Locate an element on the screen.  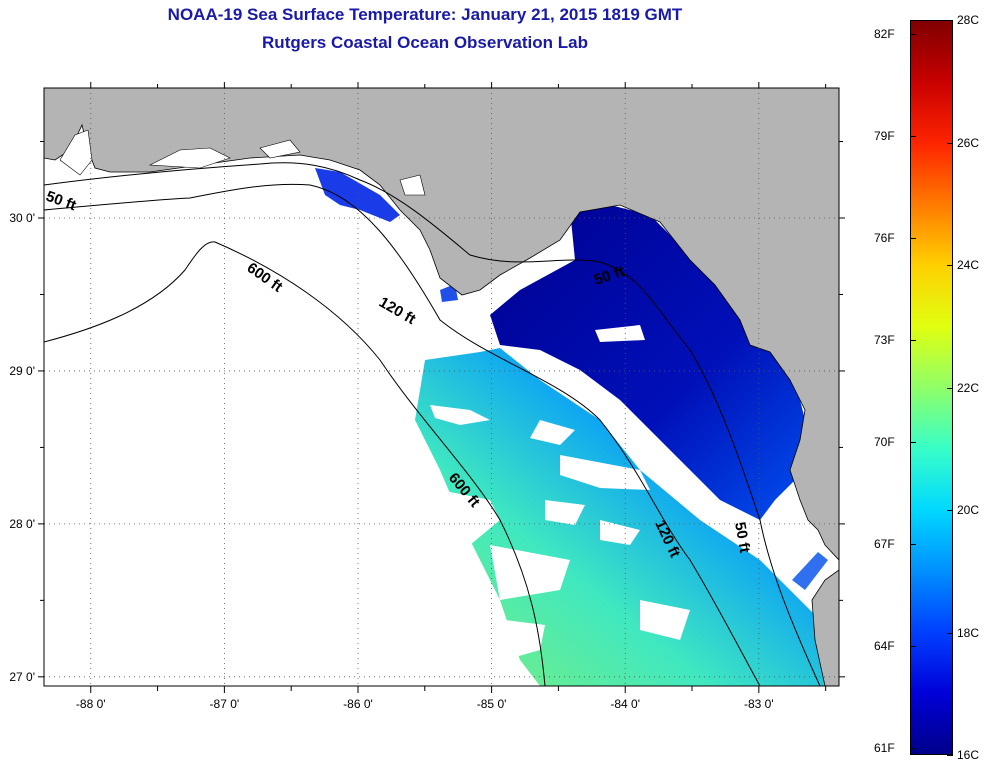
lat-tick-label: 30 0' is located at coordinates (22, 218).